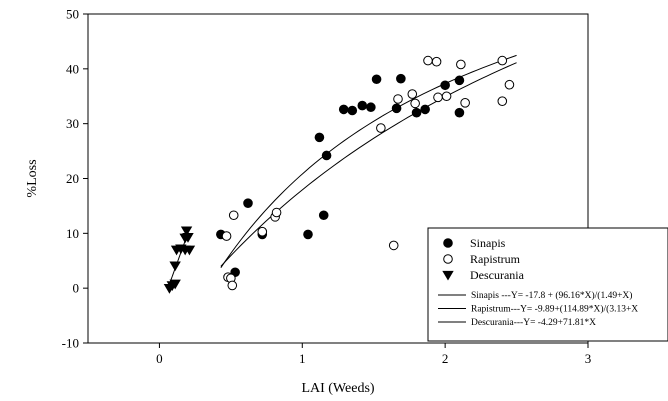 The height and width of the screenshot is (401, 668). What do you see at coordinates (495, 259) in the screenshot?
I see `legend-label-rapistrum: Rapistrum` at bounding box center [495, 259].